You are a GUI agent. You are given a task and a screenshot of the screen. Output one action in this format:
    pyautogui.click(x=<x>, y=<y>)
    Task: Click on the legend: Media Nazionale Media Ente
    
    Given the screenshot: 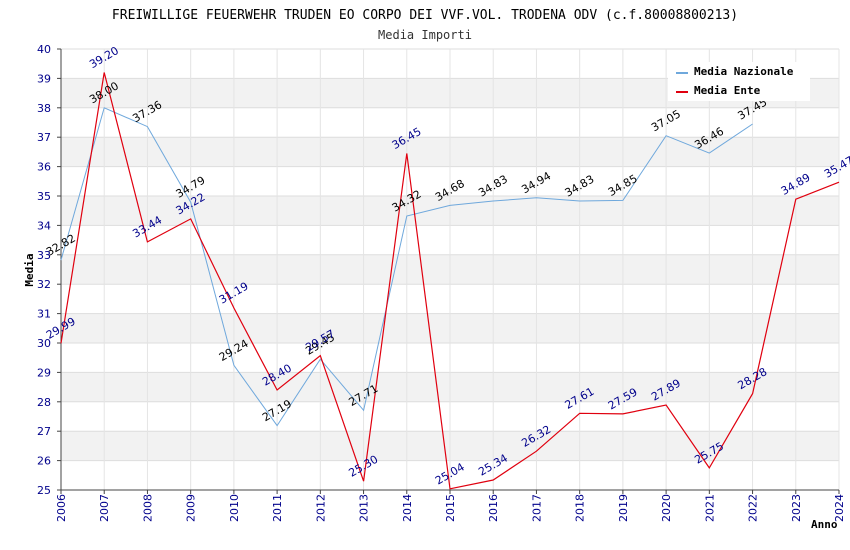 What is the action you would take?
    pyautogui.click(x=739, y=81)
    